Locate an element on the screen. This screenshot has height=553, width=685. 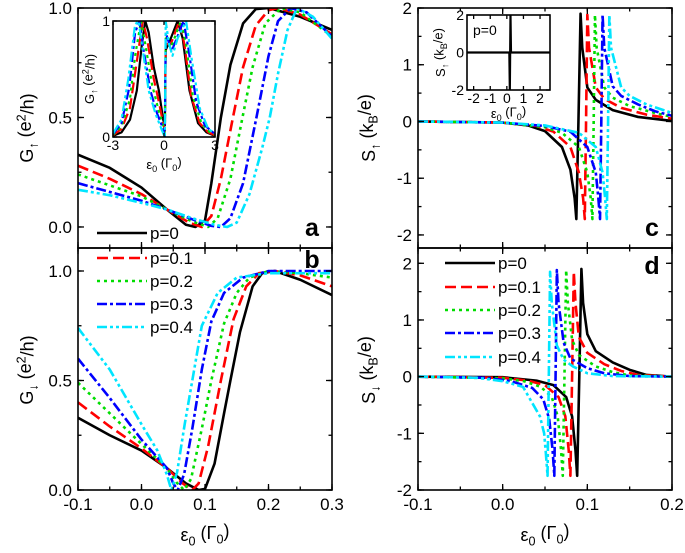
legend-left: p=0 p=0.1 p=0.2 p=0.3 p=0.4 is located at coordinates (145, 280).